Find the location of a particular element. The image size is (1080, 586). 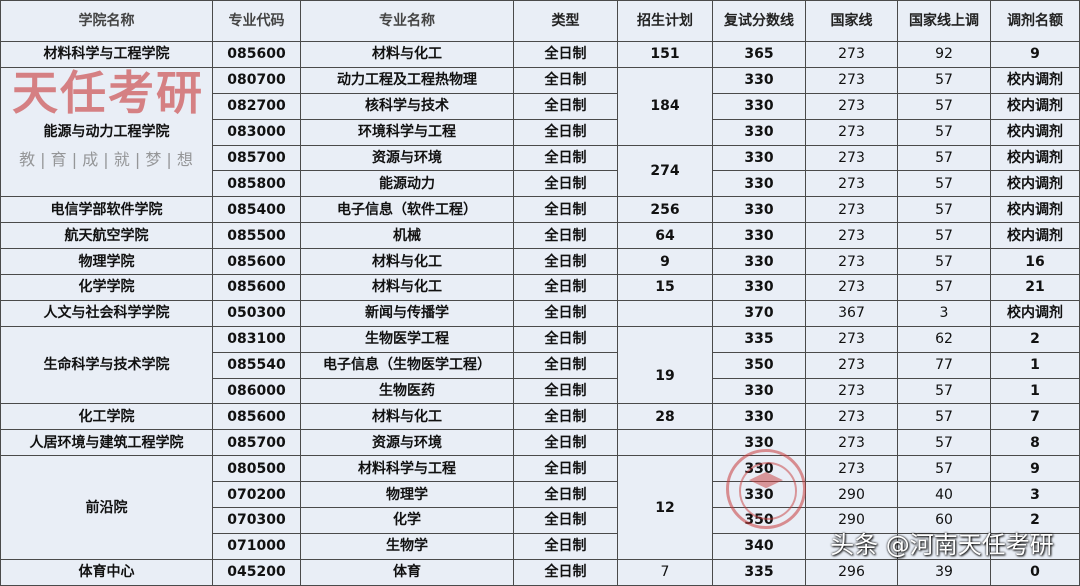

cell-major: 电子信息（软件工程） is located at coordinates (407, 210).